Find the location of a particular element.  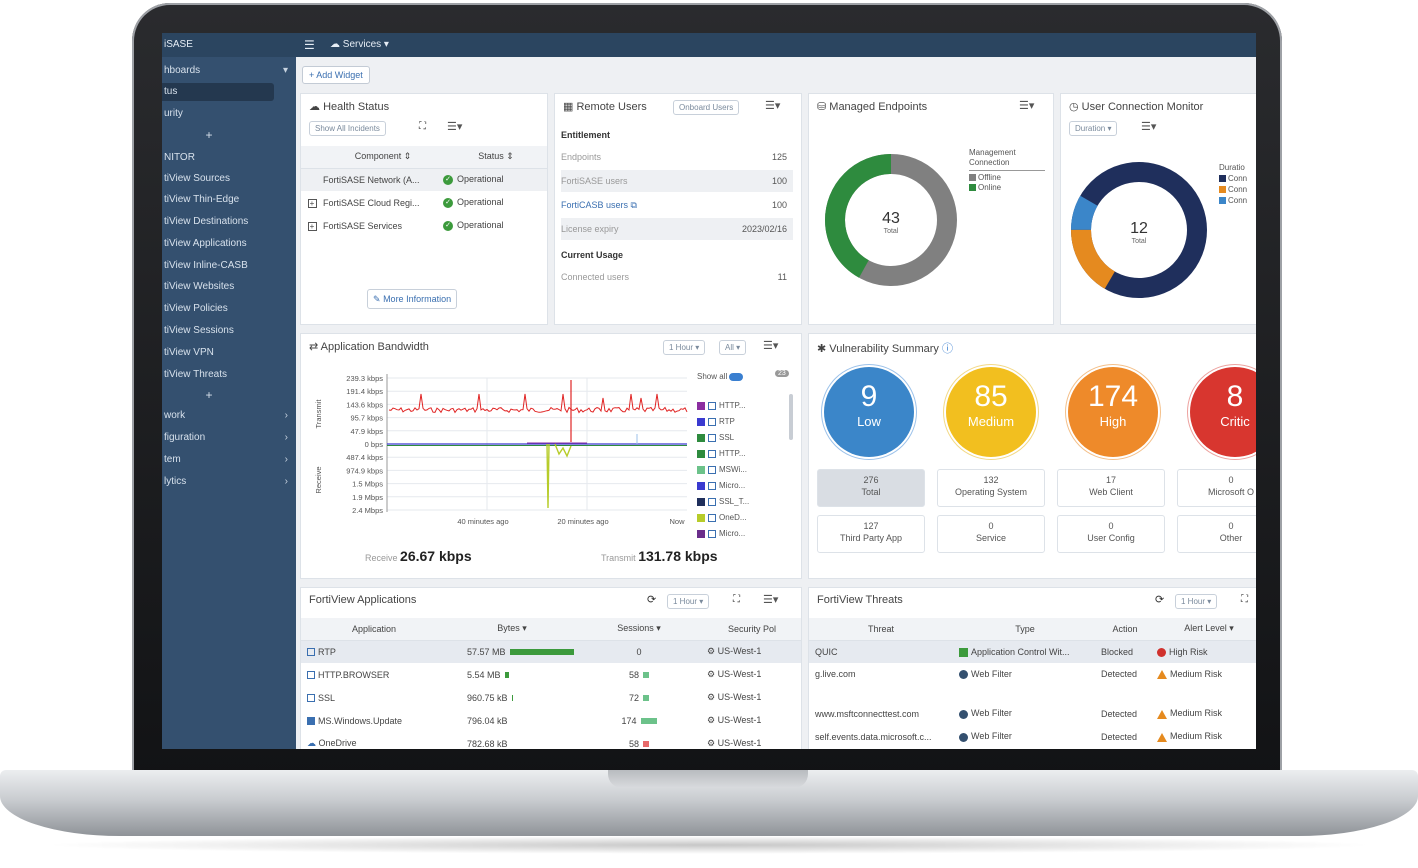

show-all-incidents-button: Show All Incidents is located at coordinates (347, 128).